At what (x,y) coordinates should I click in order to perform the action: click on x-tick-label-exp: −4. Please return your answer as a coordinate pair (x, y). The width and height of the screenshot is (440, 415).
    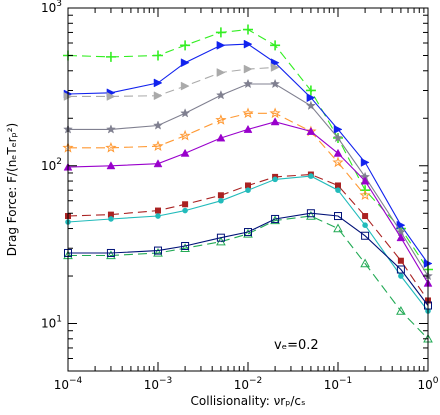
    Looking at the image, I should click on (76, 381).